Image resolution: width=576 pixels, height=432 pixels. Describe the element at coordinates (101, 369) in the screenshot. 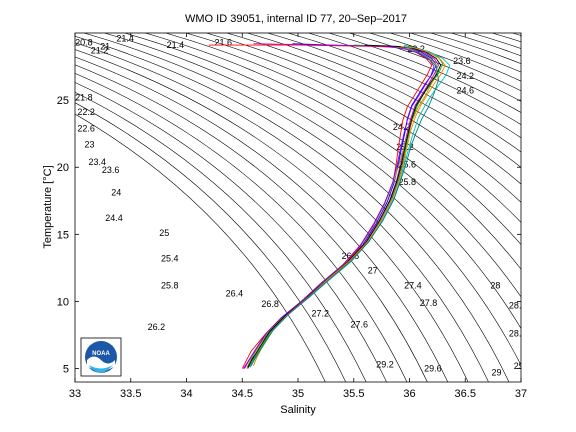

I see `noaa-logo-water` at that location.